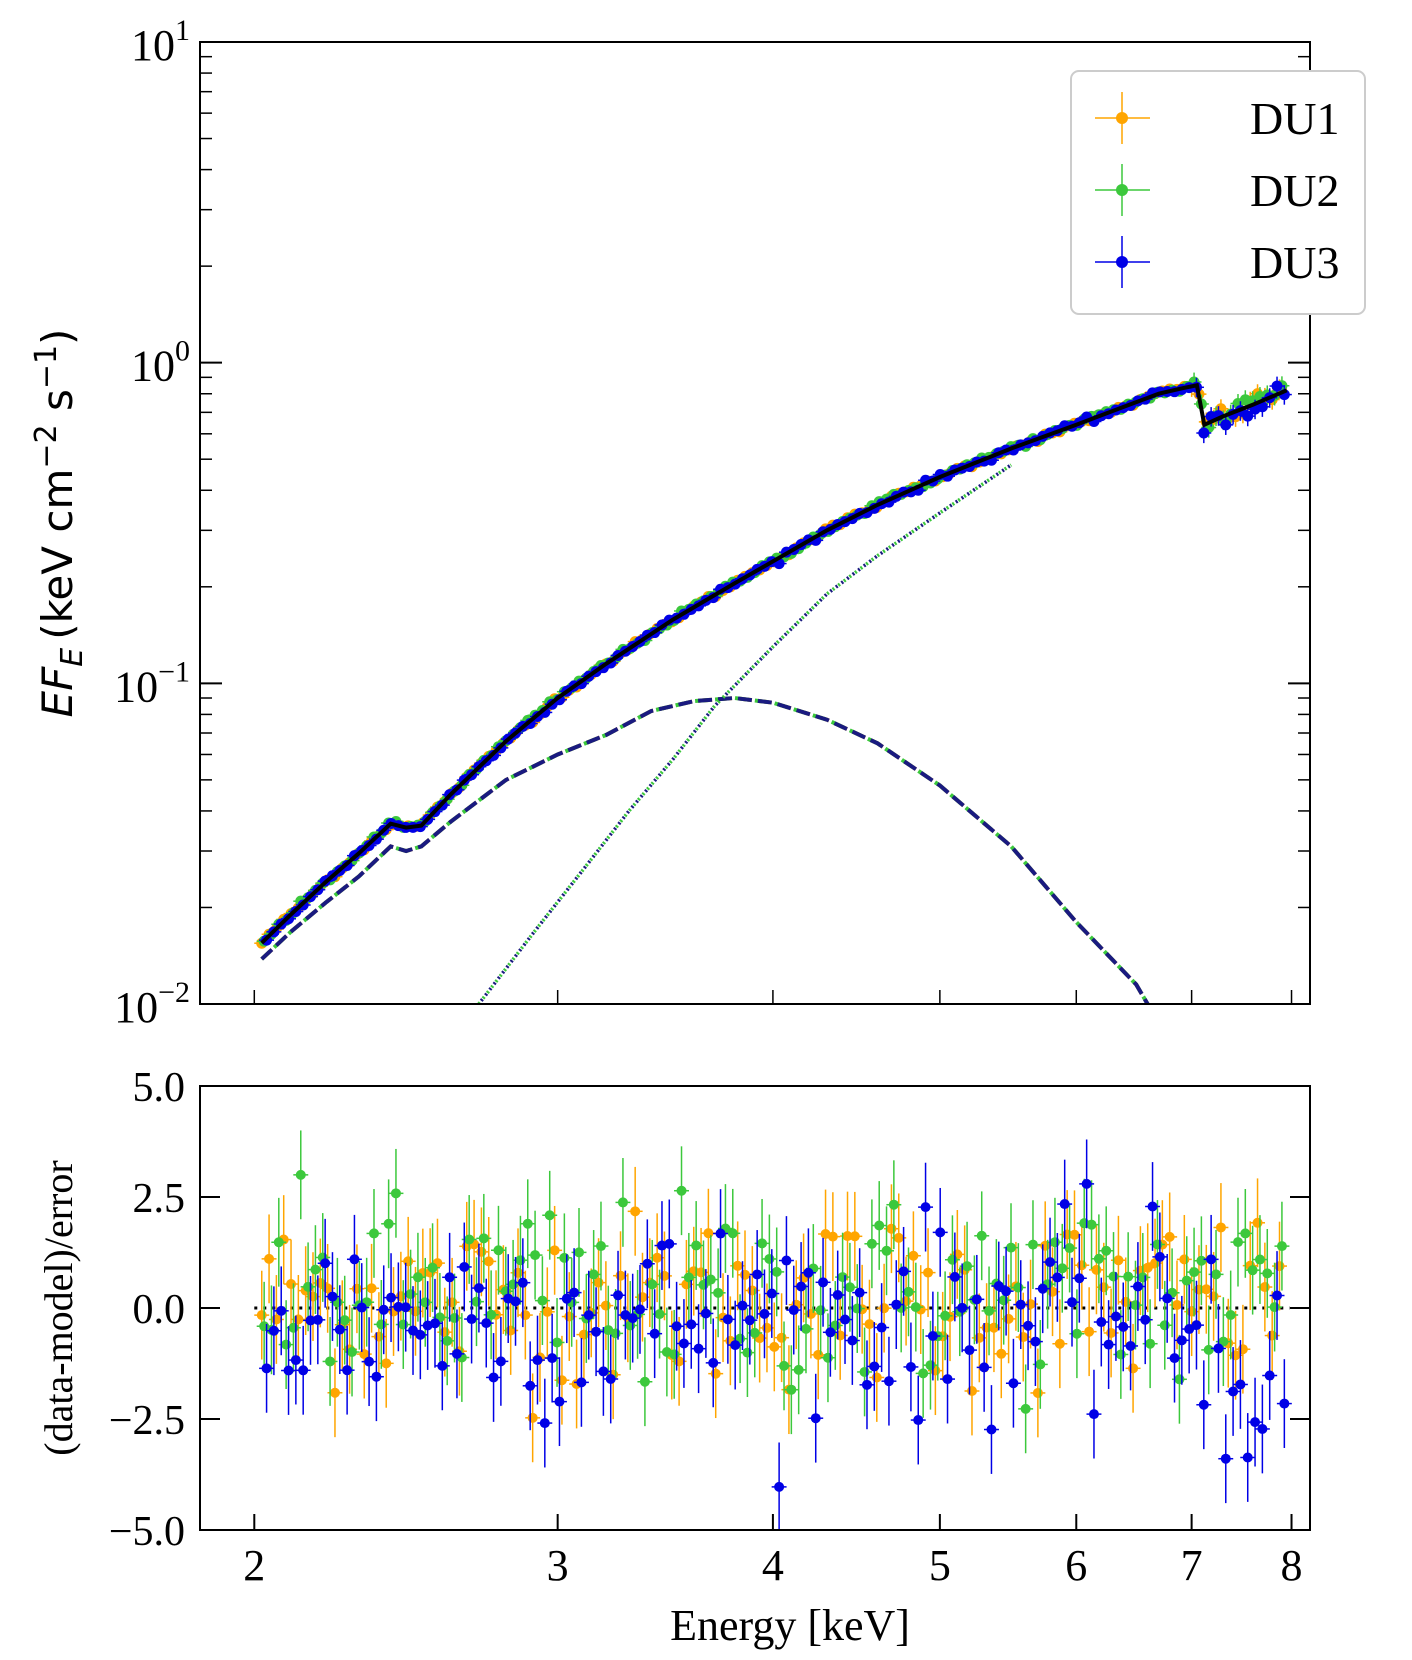 The image size is (1412, 1660). I want to click on spectrum-y-axis-label: EFE (keV cm−2 s−1), so click(59, 523).